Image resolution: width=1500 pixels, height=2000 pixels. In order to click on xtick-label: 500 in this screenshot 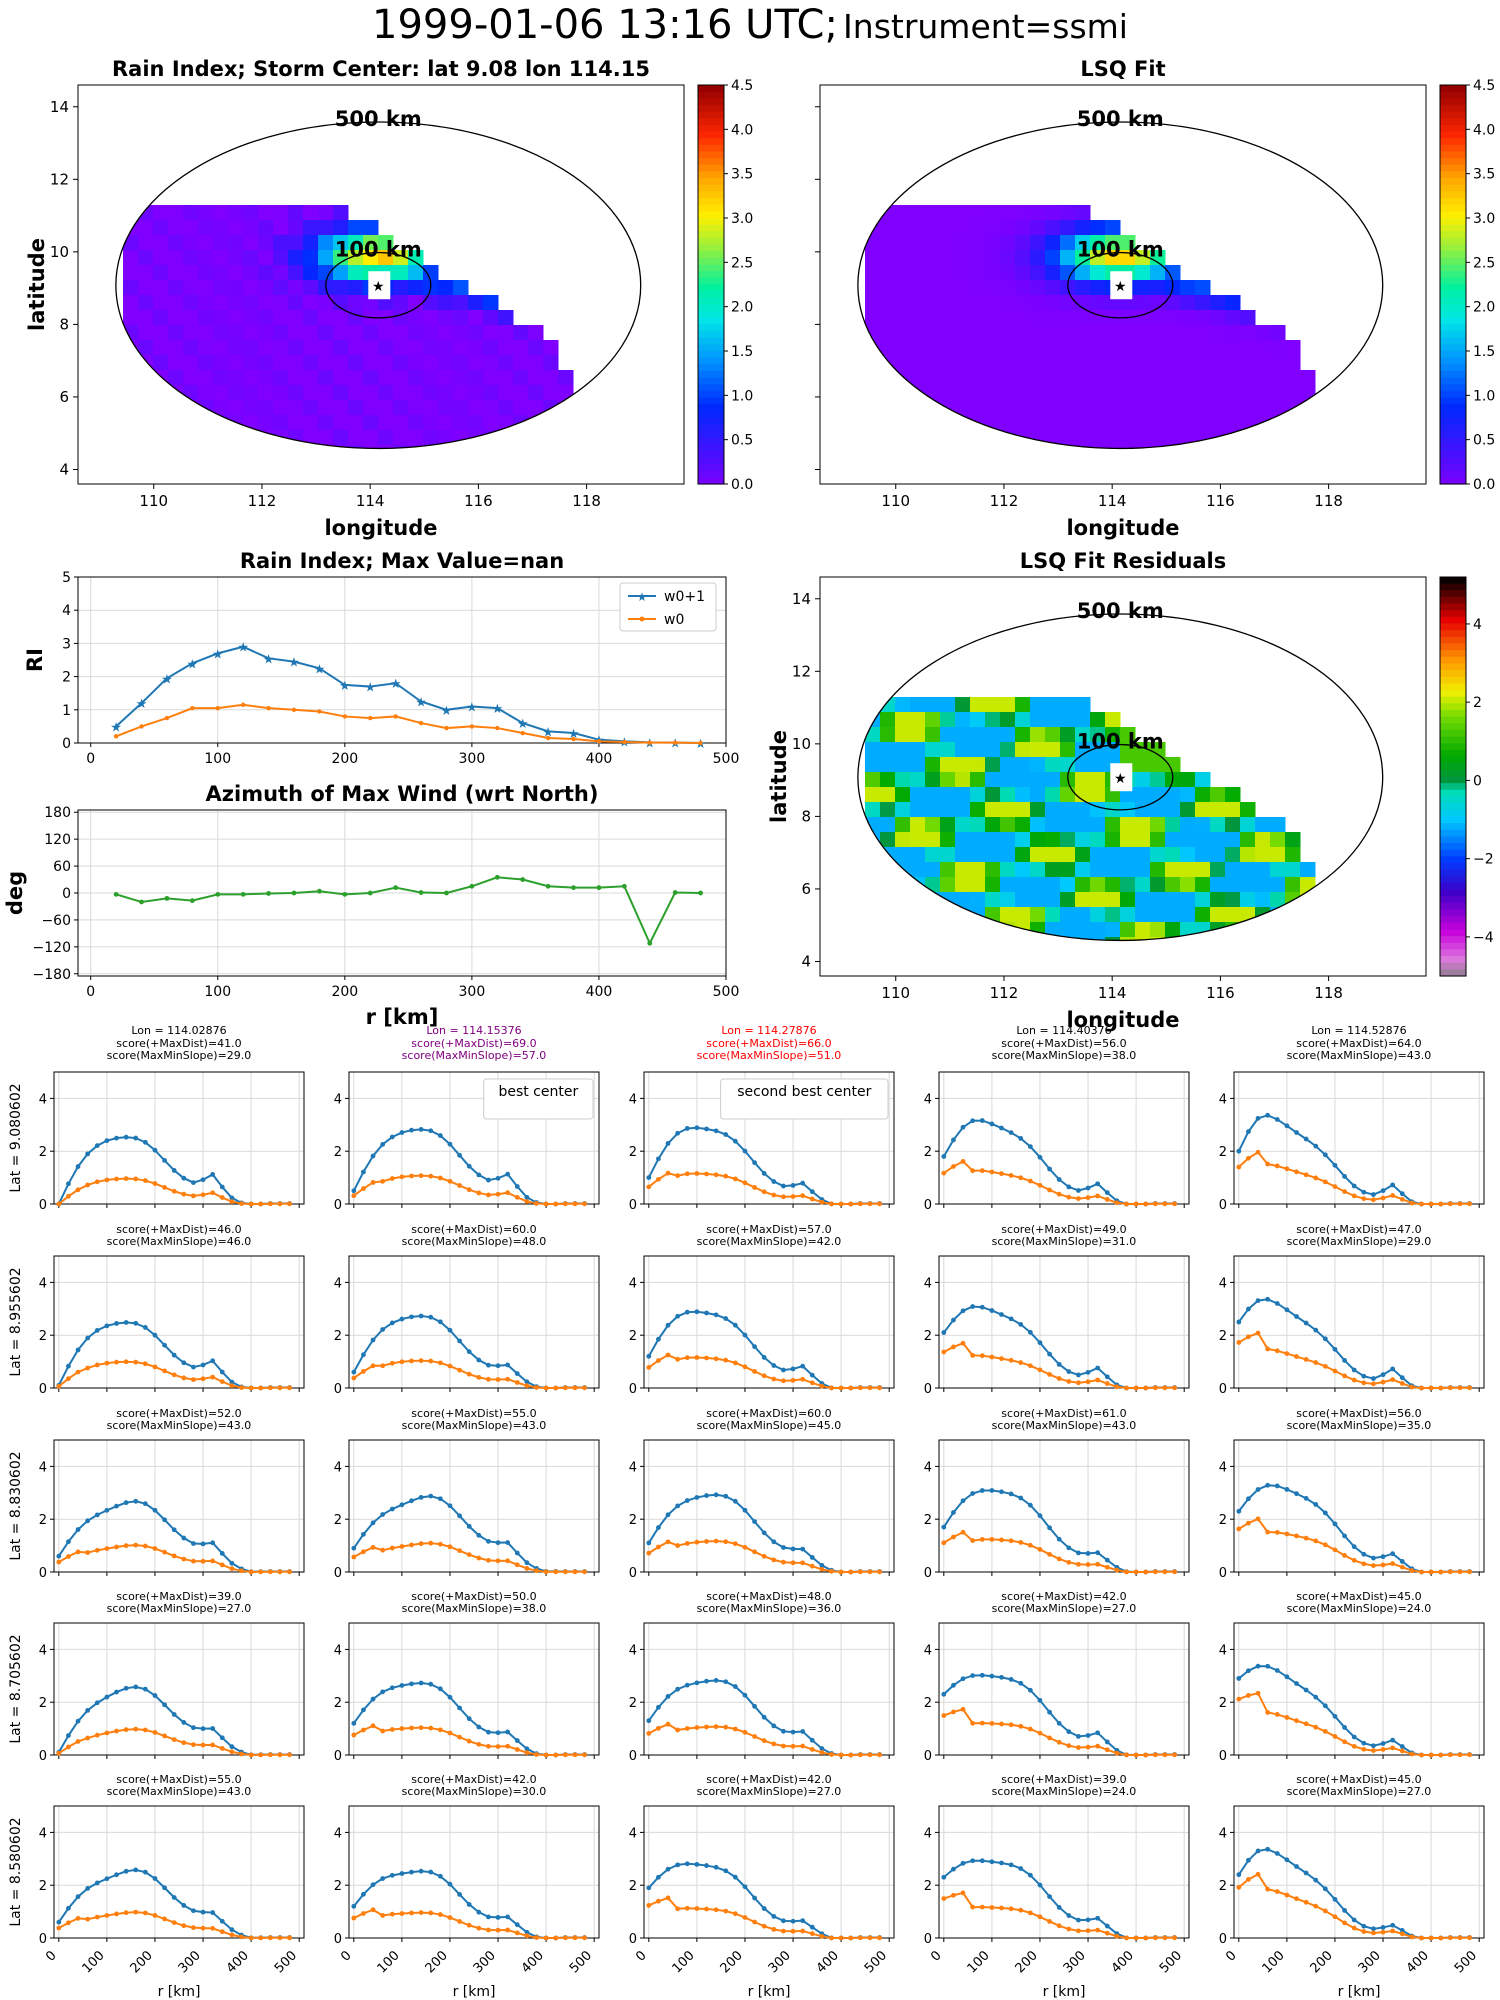, I will do `click(1466, 1962)`.